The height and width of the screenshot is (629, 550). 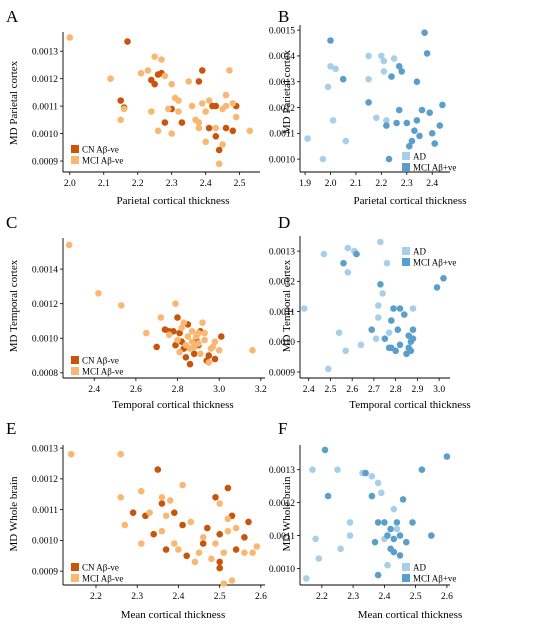 I want to click on panel-d-legend-label-0: AD, so click(x=419, y=252).